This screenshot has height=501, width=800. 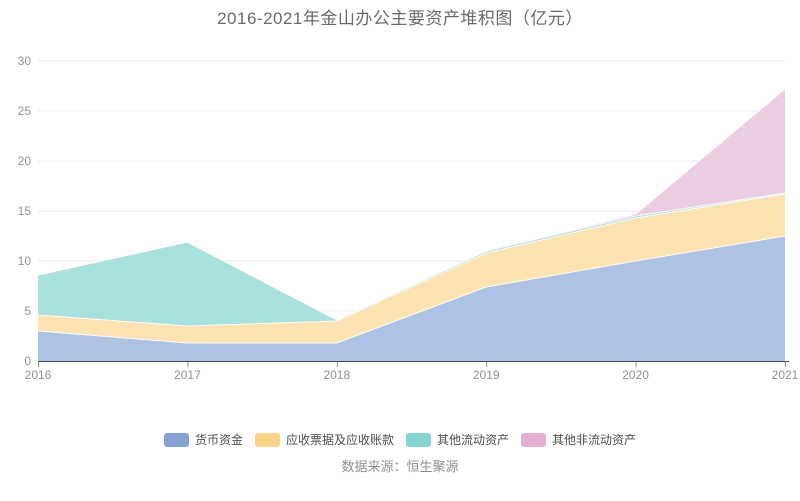 I want to click on x-tick-label: 2020, so click(x=635, y=375).